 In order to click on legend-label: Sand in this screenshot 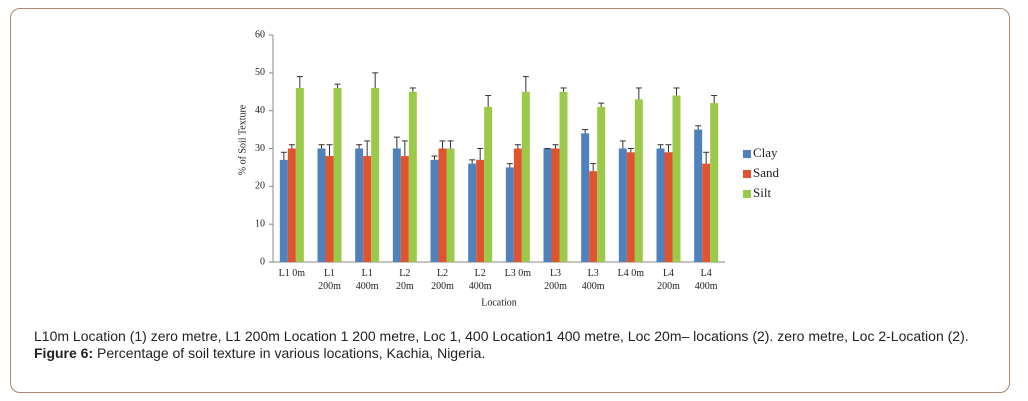, I will do `click(766, 172)`.